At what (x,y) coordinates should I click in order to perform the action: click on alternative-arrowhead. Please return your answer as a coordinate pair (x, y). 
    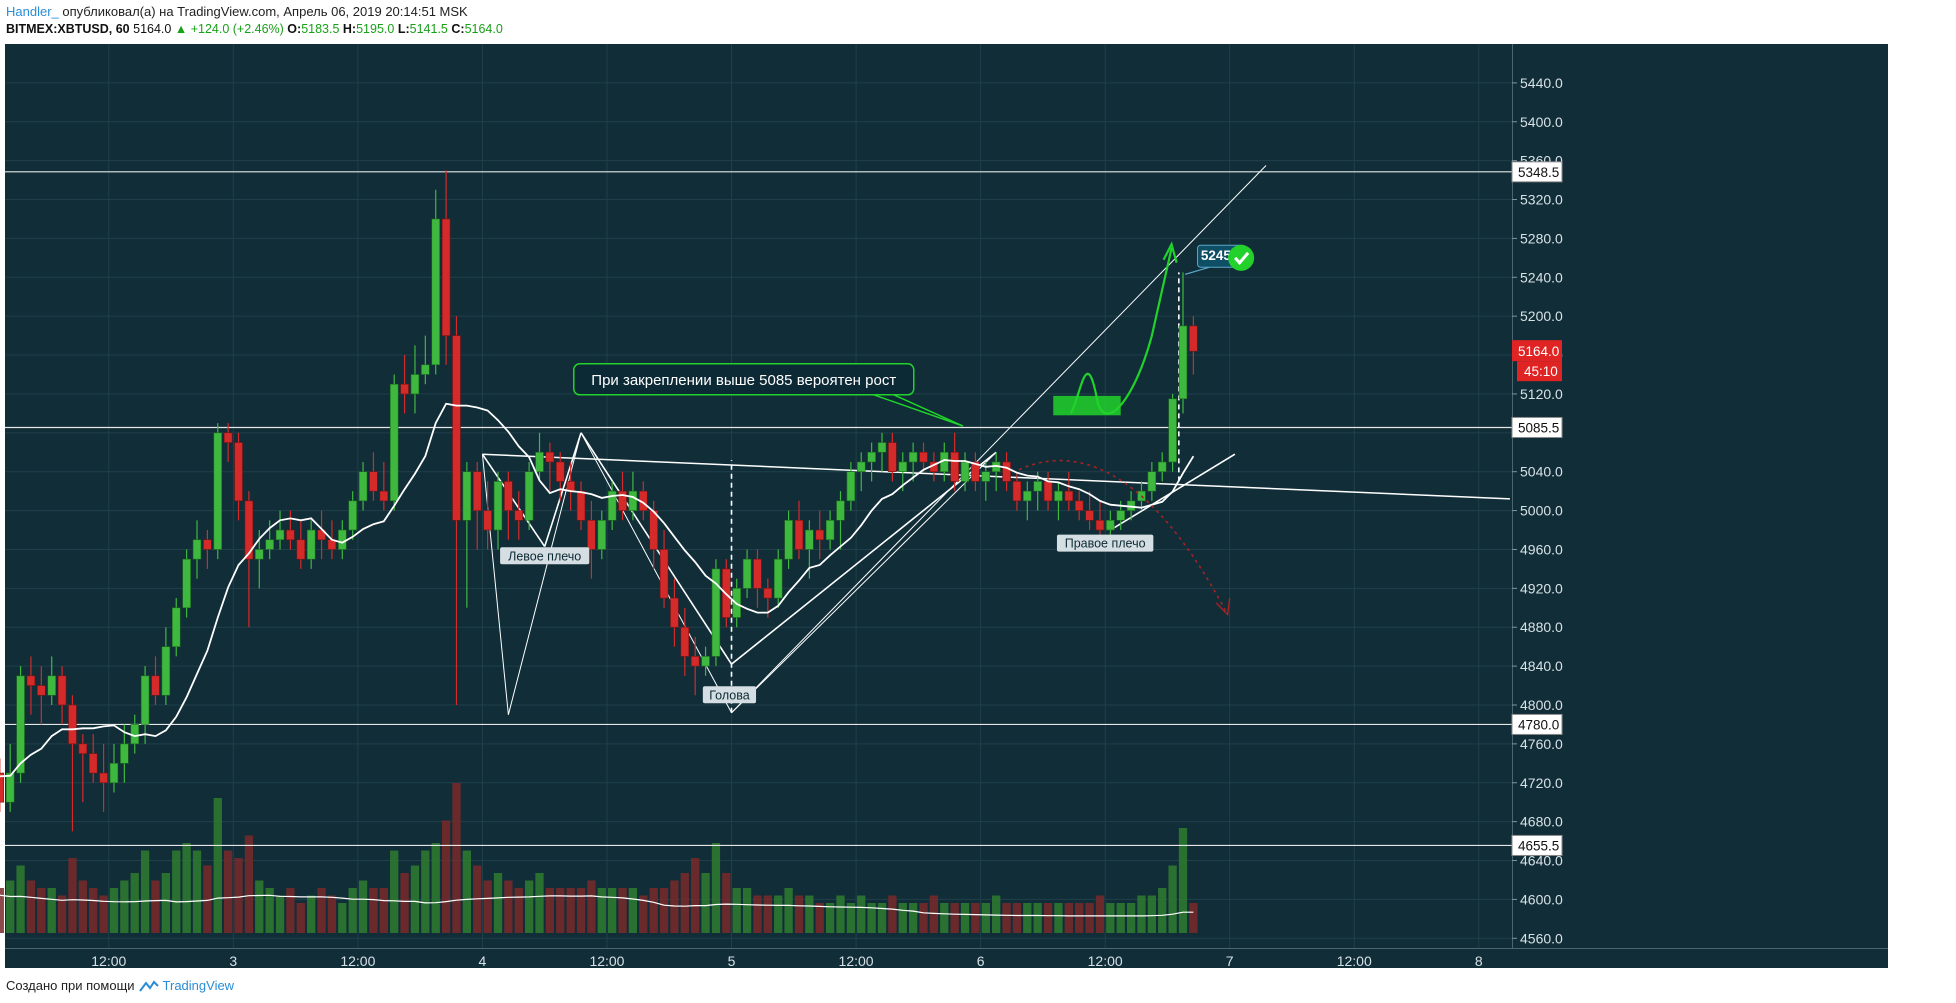
    Looking at the image, I should click on (1223, 607).